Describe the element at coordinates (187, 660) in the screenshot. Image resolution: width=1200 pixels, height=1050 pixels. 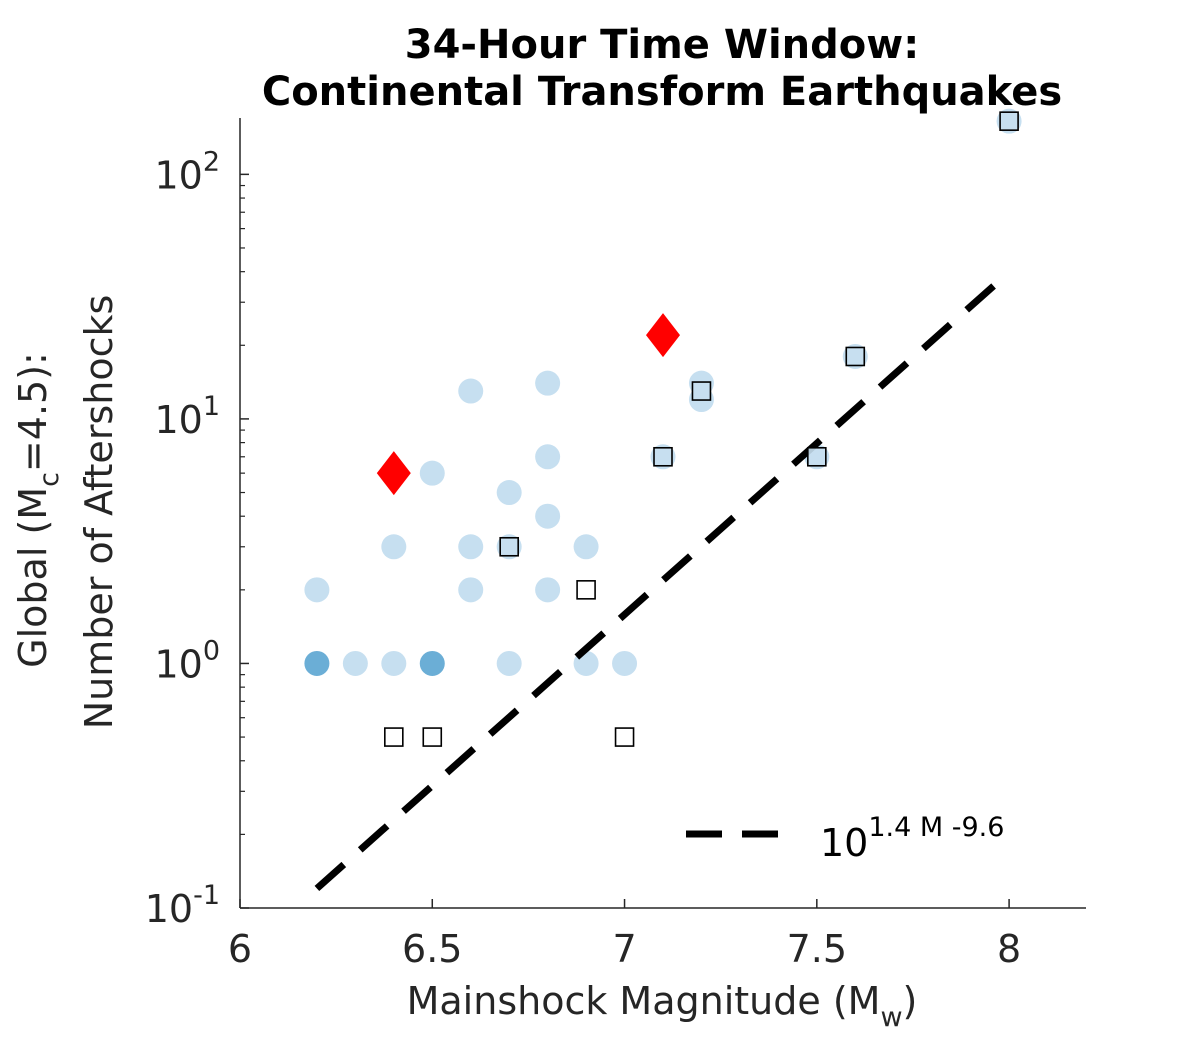
I see `y-tick-label: 10⁰` at that location.